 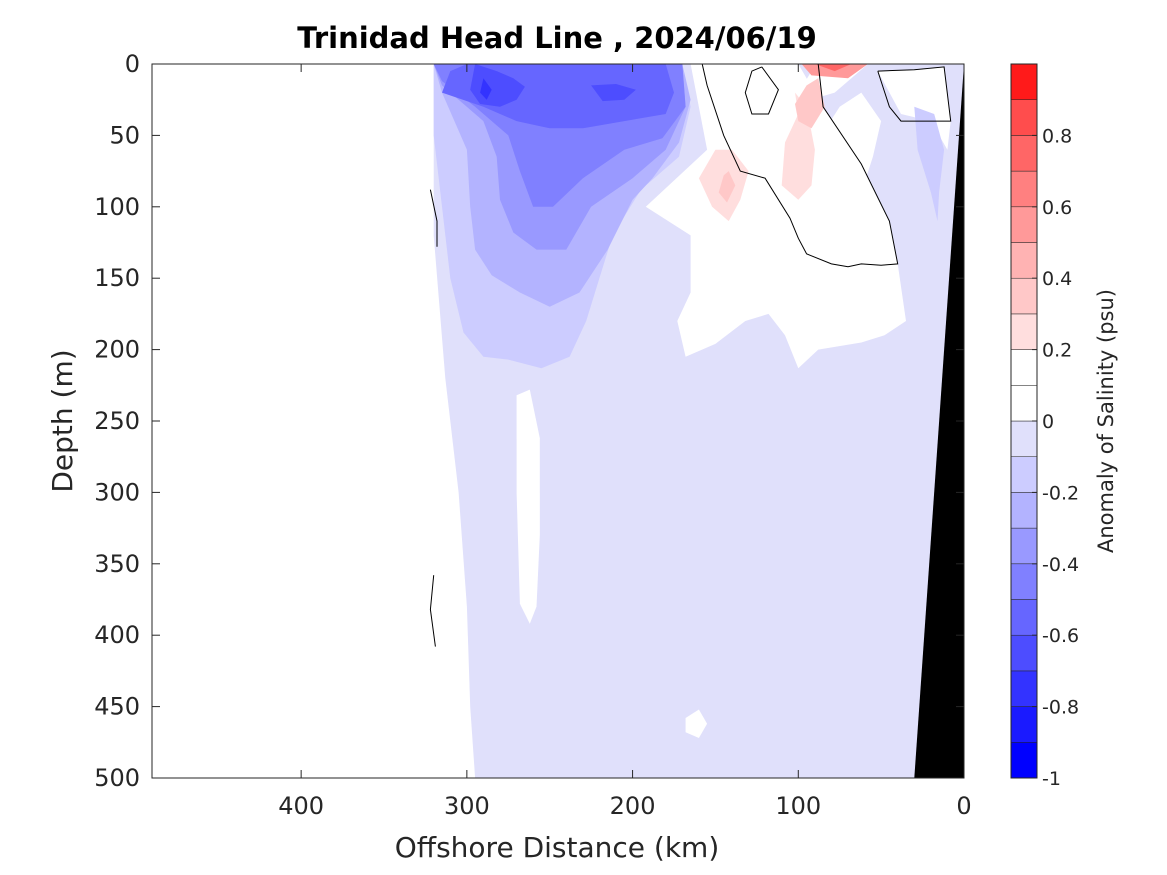 I want to click on bathymetry-shelf, so click(x=939, y=421).